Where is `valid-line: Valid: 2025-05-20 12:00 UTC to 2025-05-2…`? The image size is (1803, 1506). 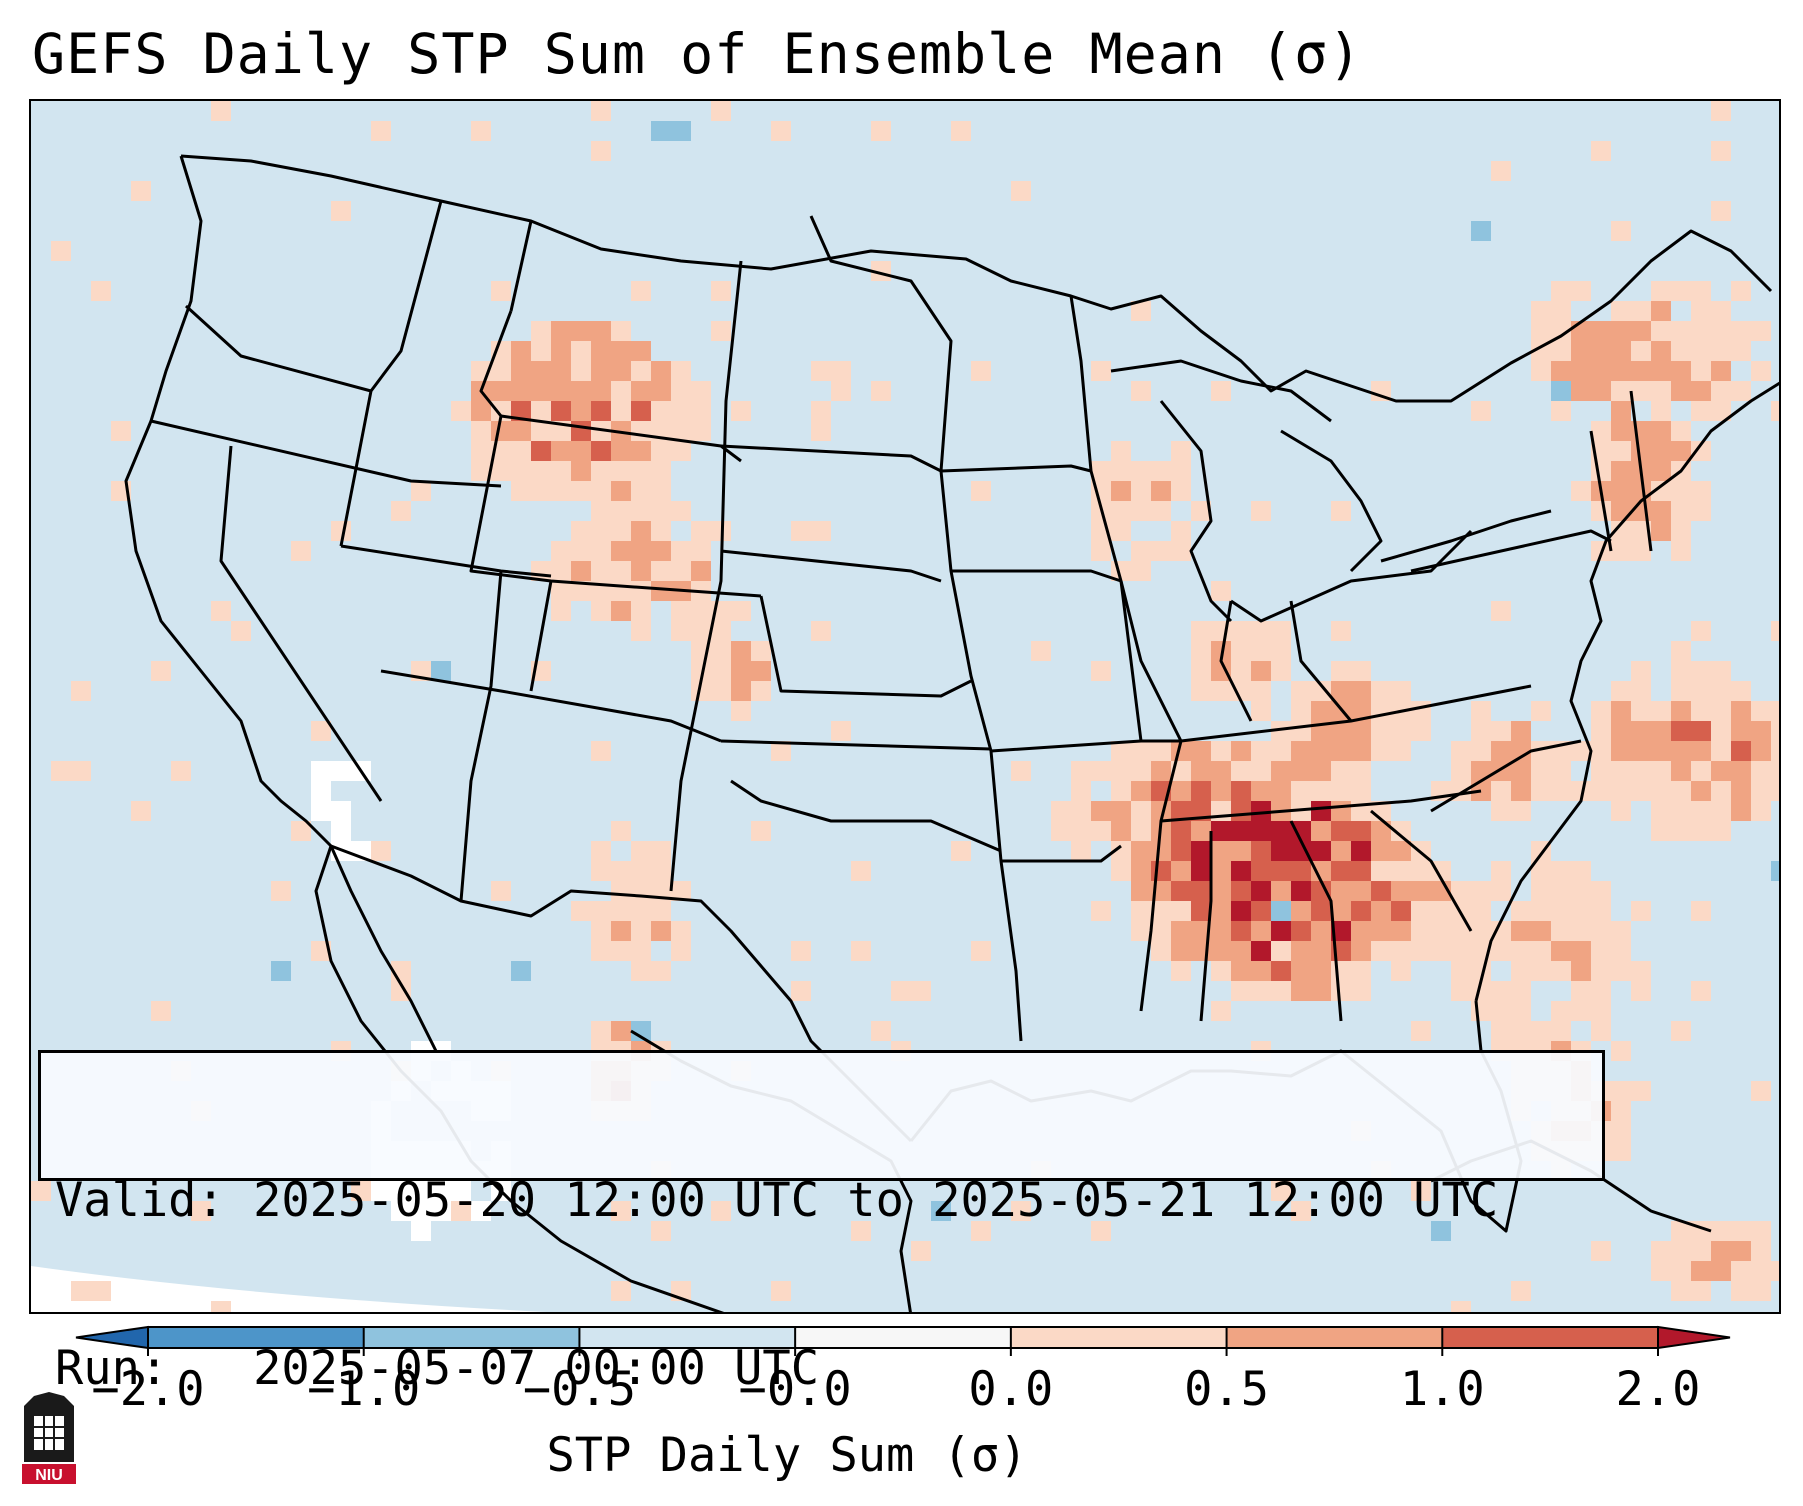
valid-line: Valid: 2025-05-20 12:00 UTC to 2025-05-2… is located at coordinates (821, 1201).